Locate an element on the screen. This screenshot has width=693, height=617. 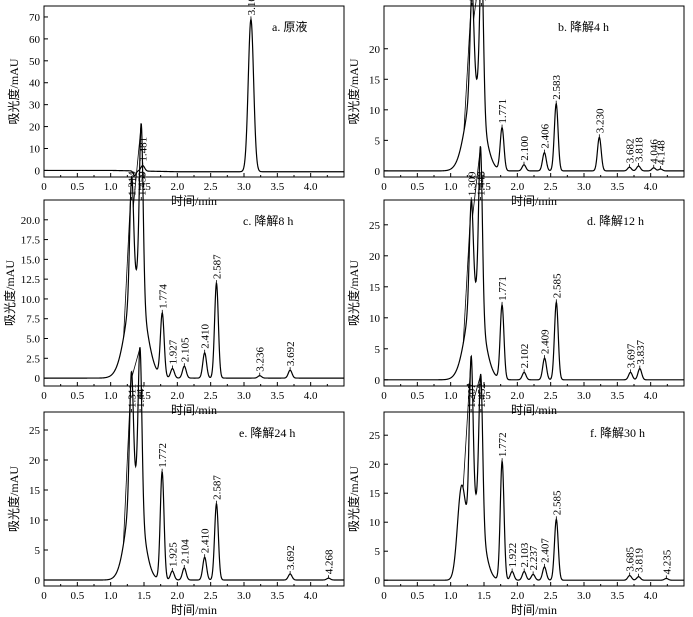
plot-frame is located at coordinates (194, 499).